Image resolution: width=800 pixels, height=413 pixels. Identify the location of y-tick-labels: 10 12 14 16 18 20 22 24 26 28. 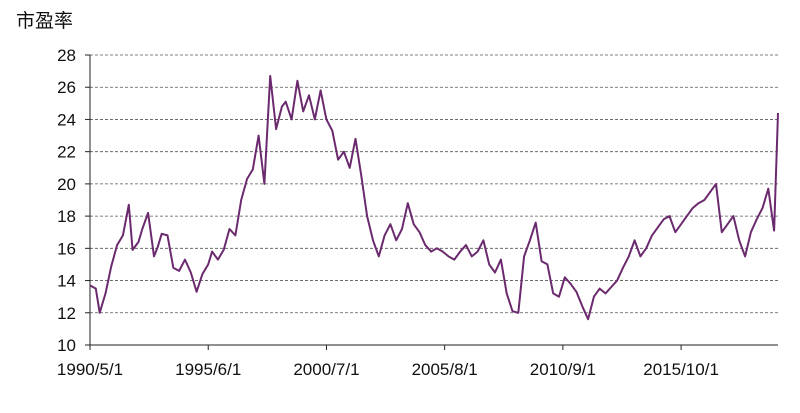
(66, 200).